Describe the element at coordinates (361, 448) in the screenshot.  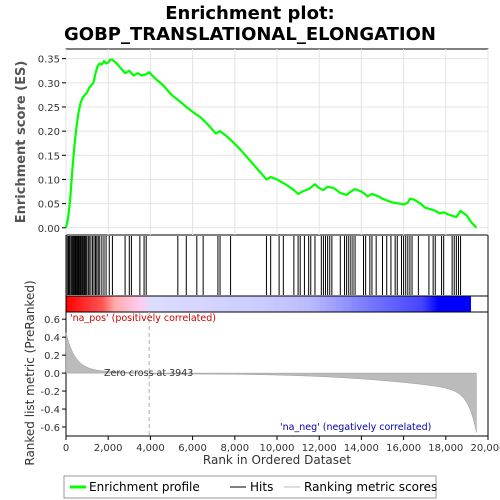
I see `x-tick-label: 14,000` at that location.